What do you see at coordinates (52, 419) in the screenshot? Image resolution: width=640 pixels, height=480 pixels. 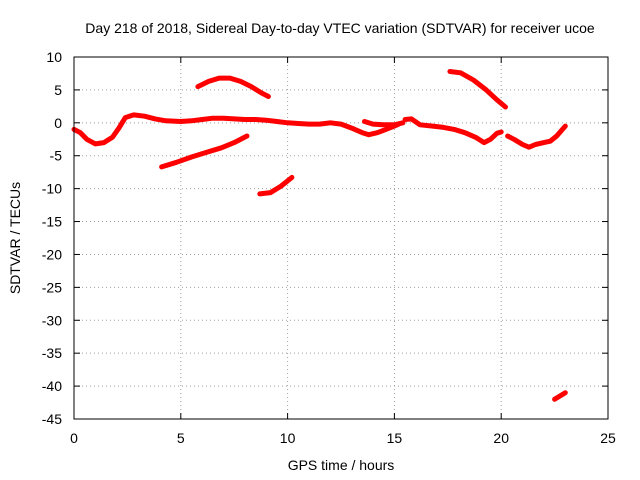 I see `y-tick-label: -45` at bounding box center [52, 419].